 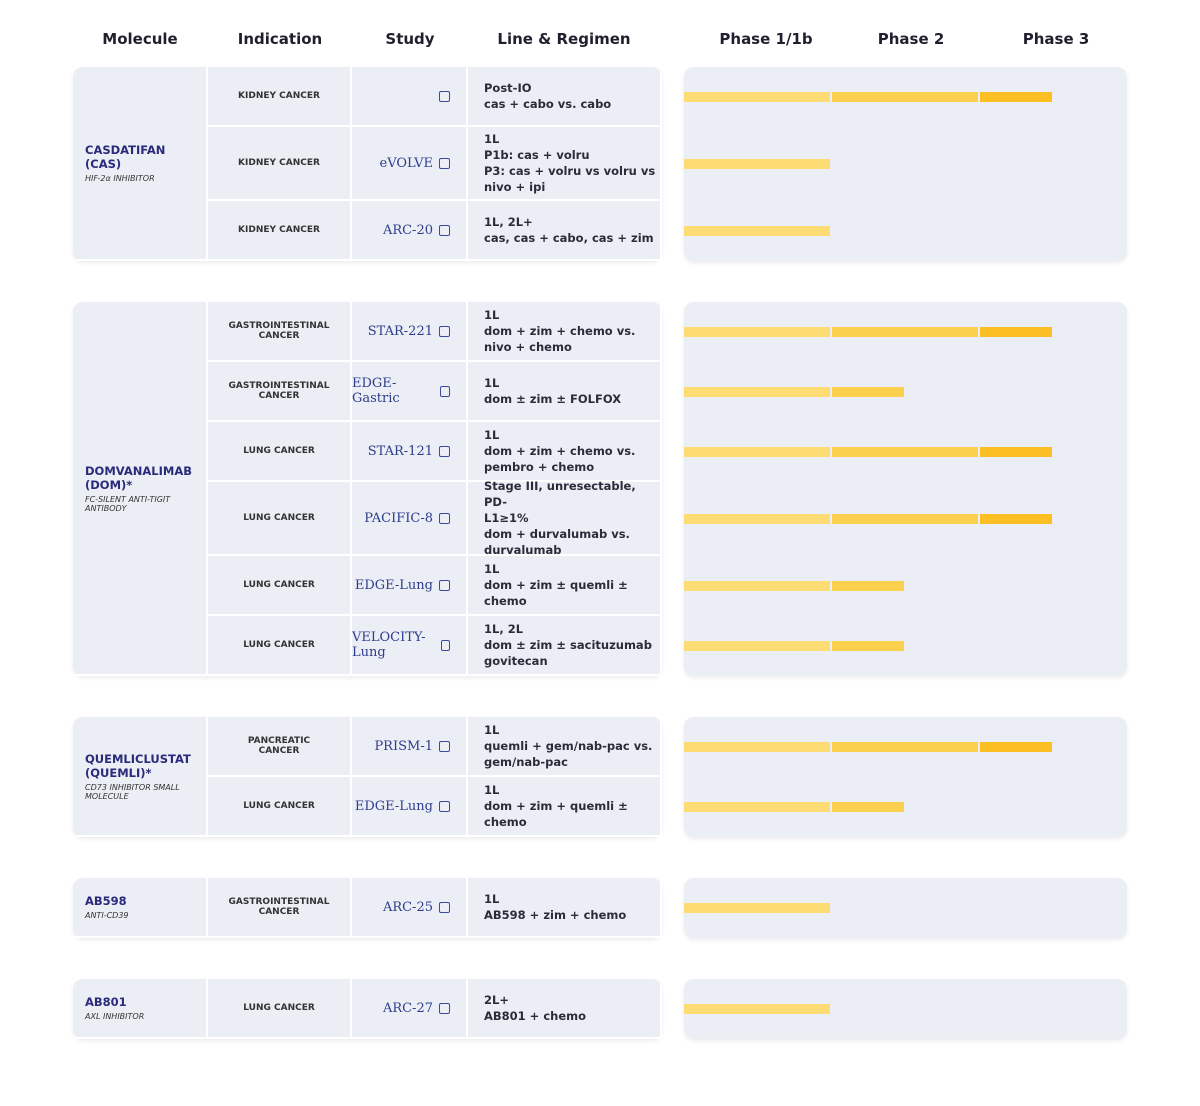 I want to click on study-logo: PACIFIC-8, so click(x=398, y=518).